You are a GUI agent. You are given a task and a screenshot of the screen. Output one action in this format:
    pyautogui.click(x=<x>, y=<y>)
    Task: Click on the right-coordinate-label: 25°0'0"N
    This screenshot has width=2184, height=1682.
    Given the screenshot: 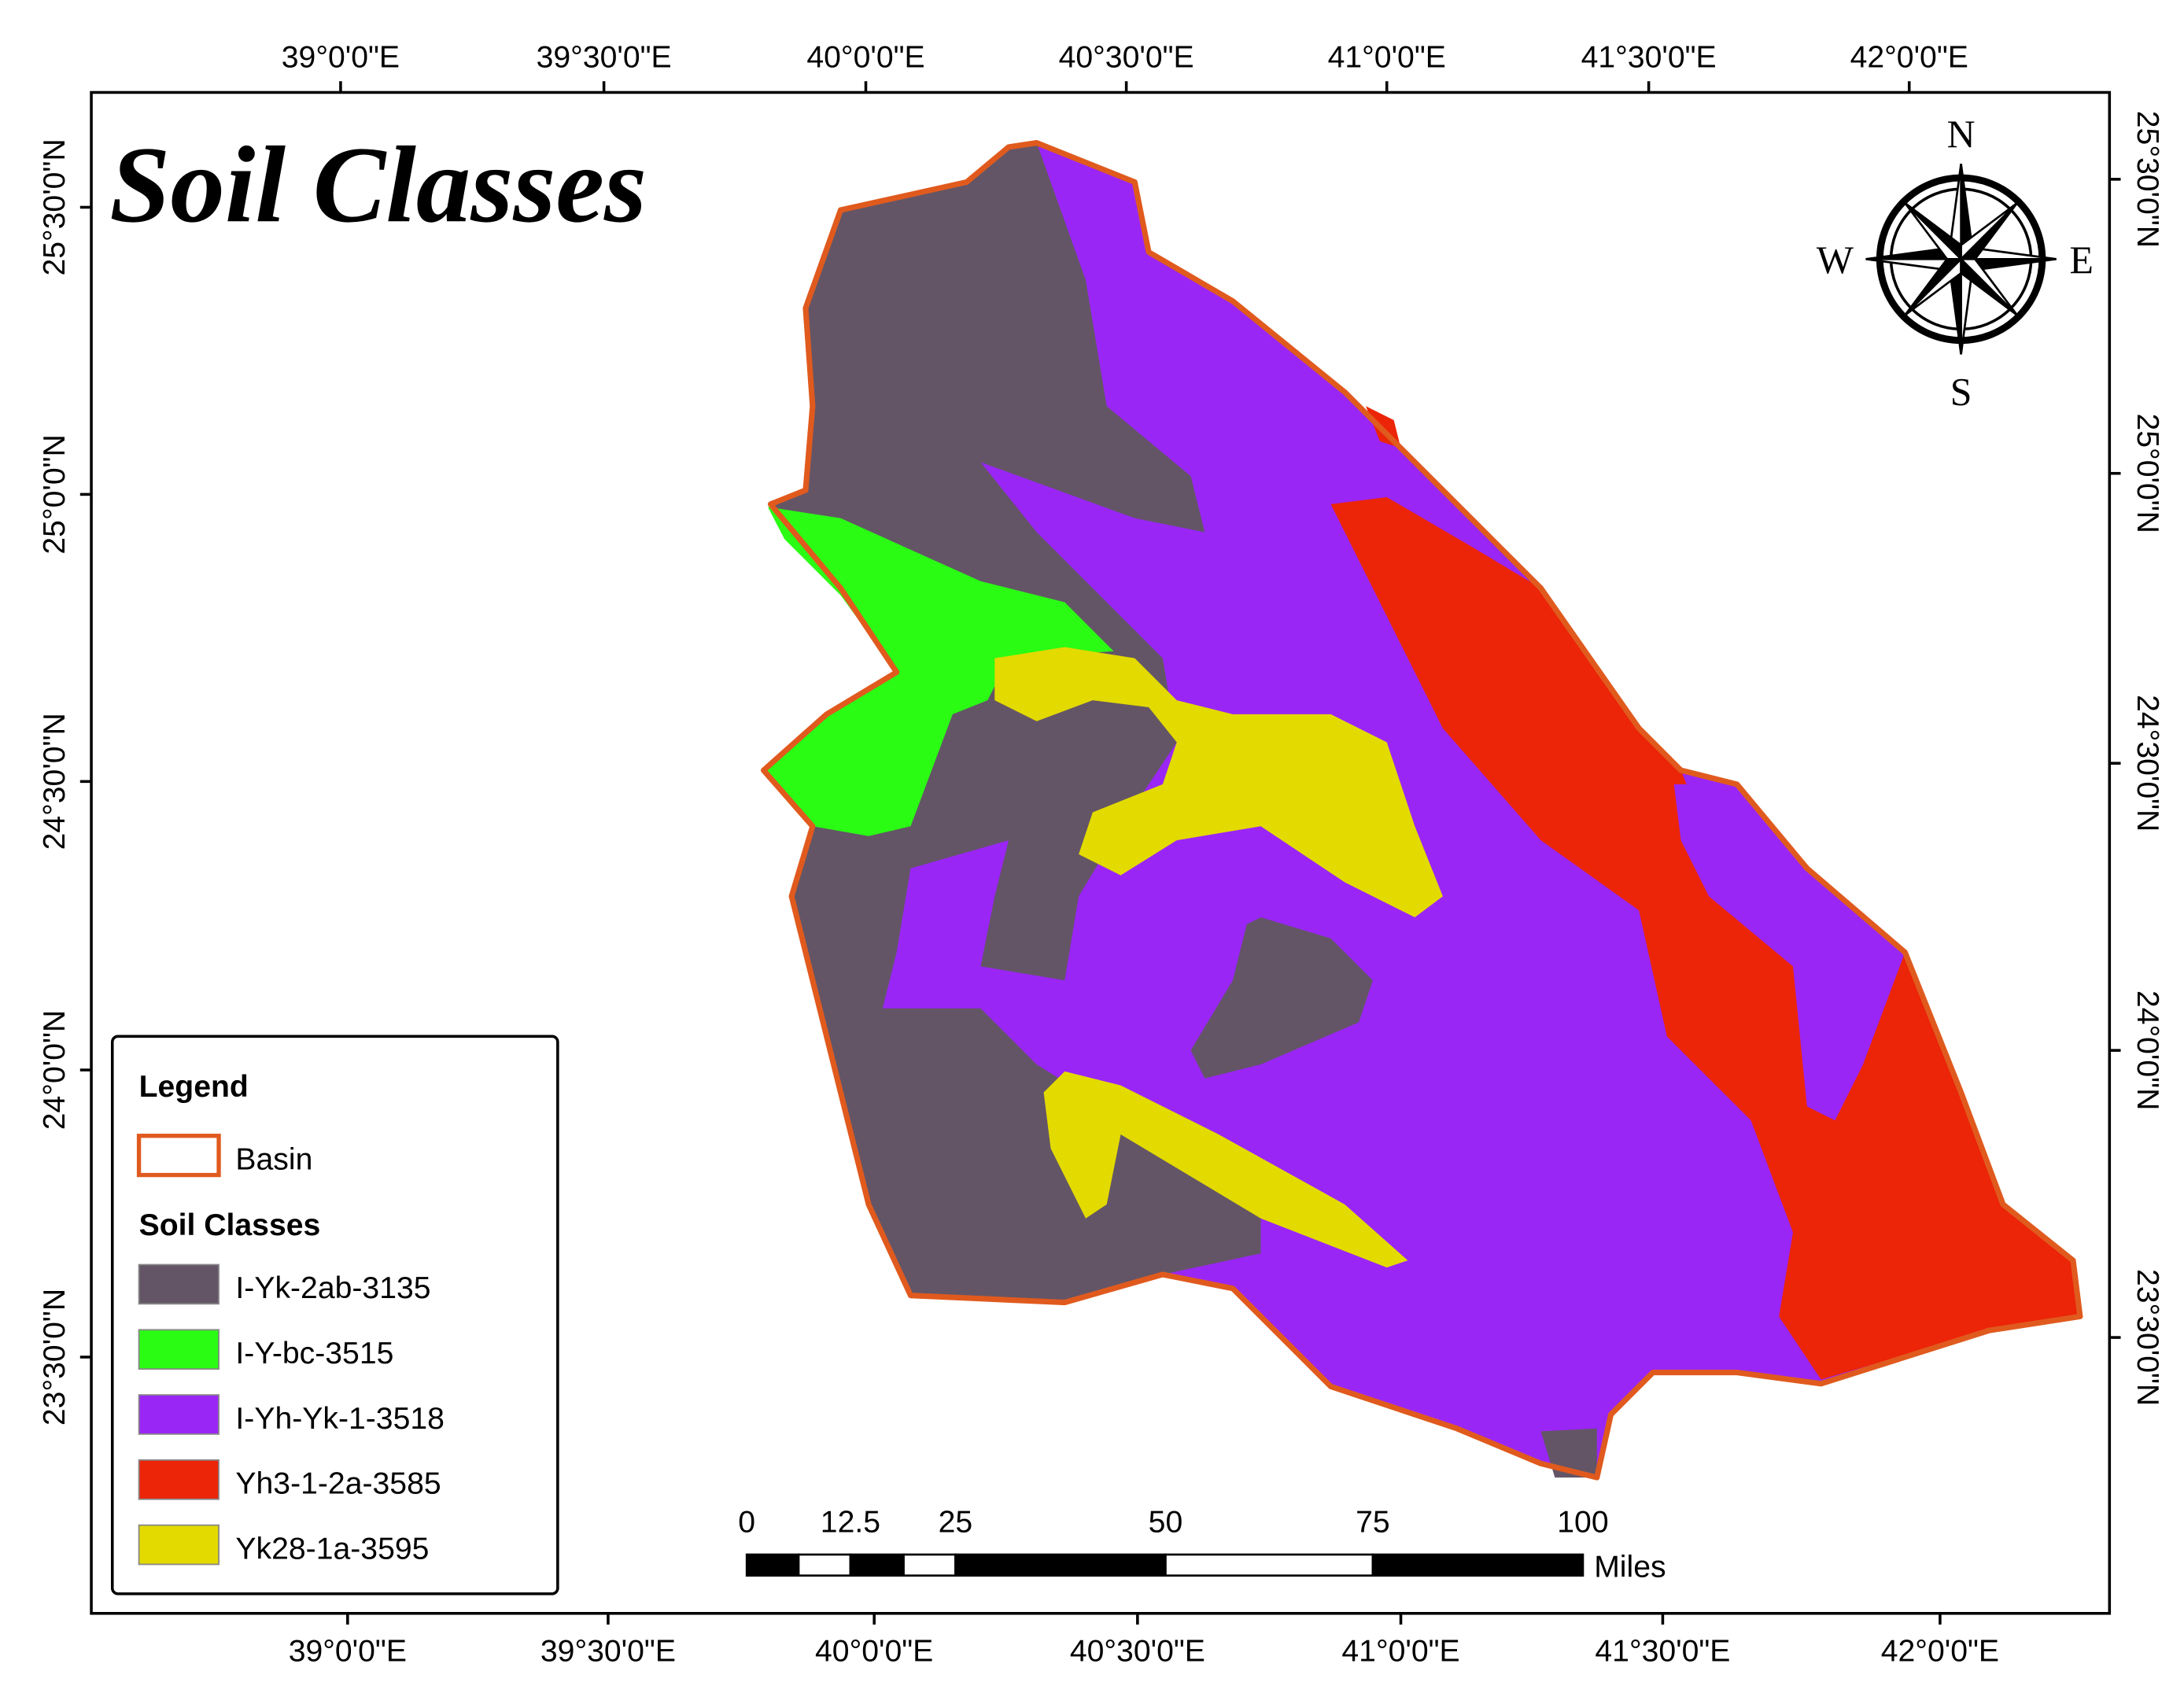 What is the action you would take?
    pyautogui.click(x=2147, y=473)
    